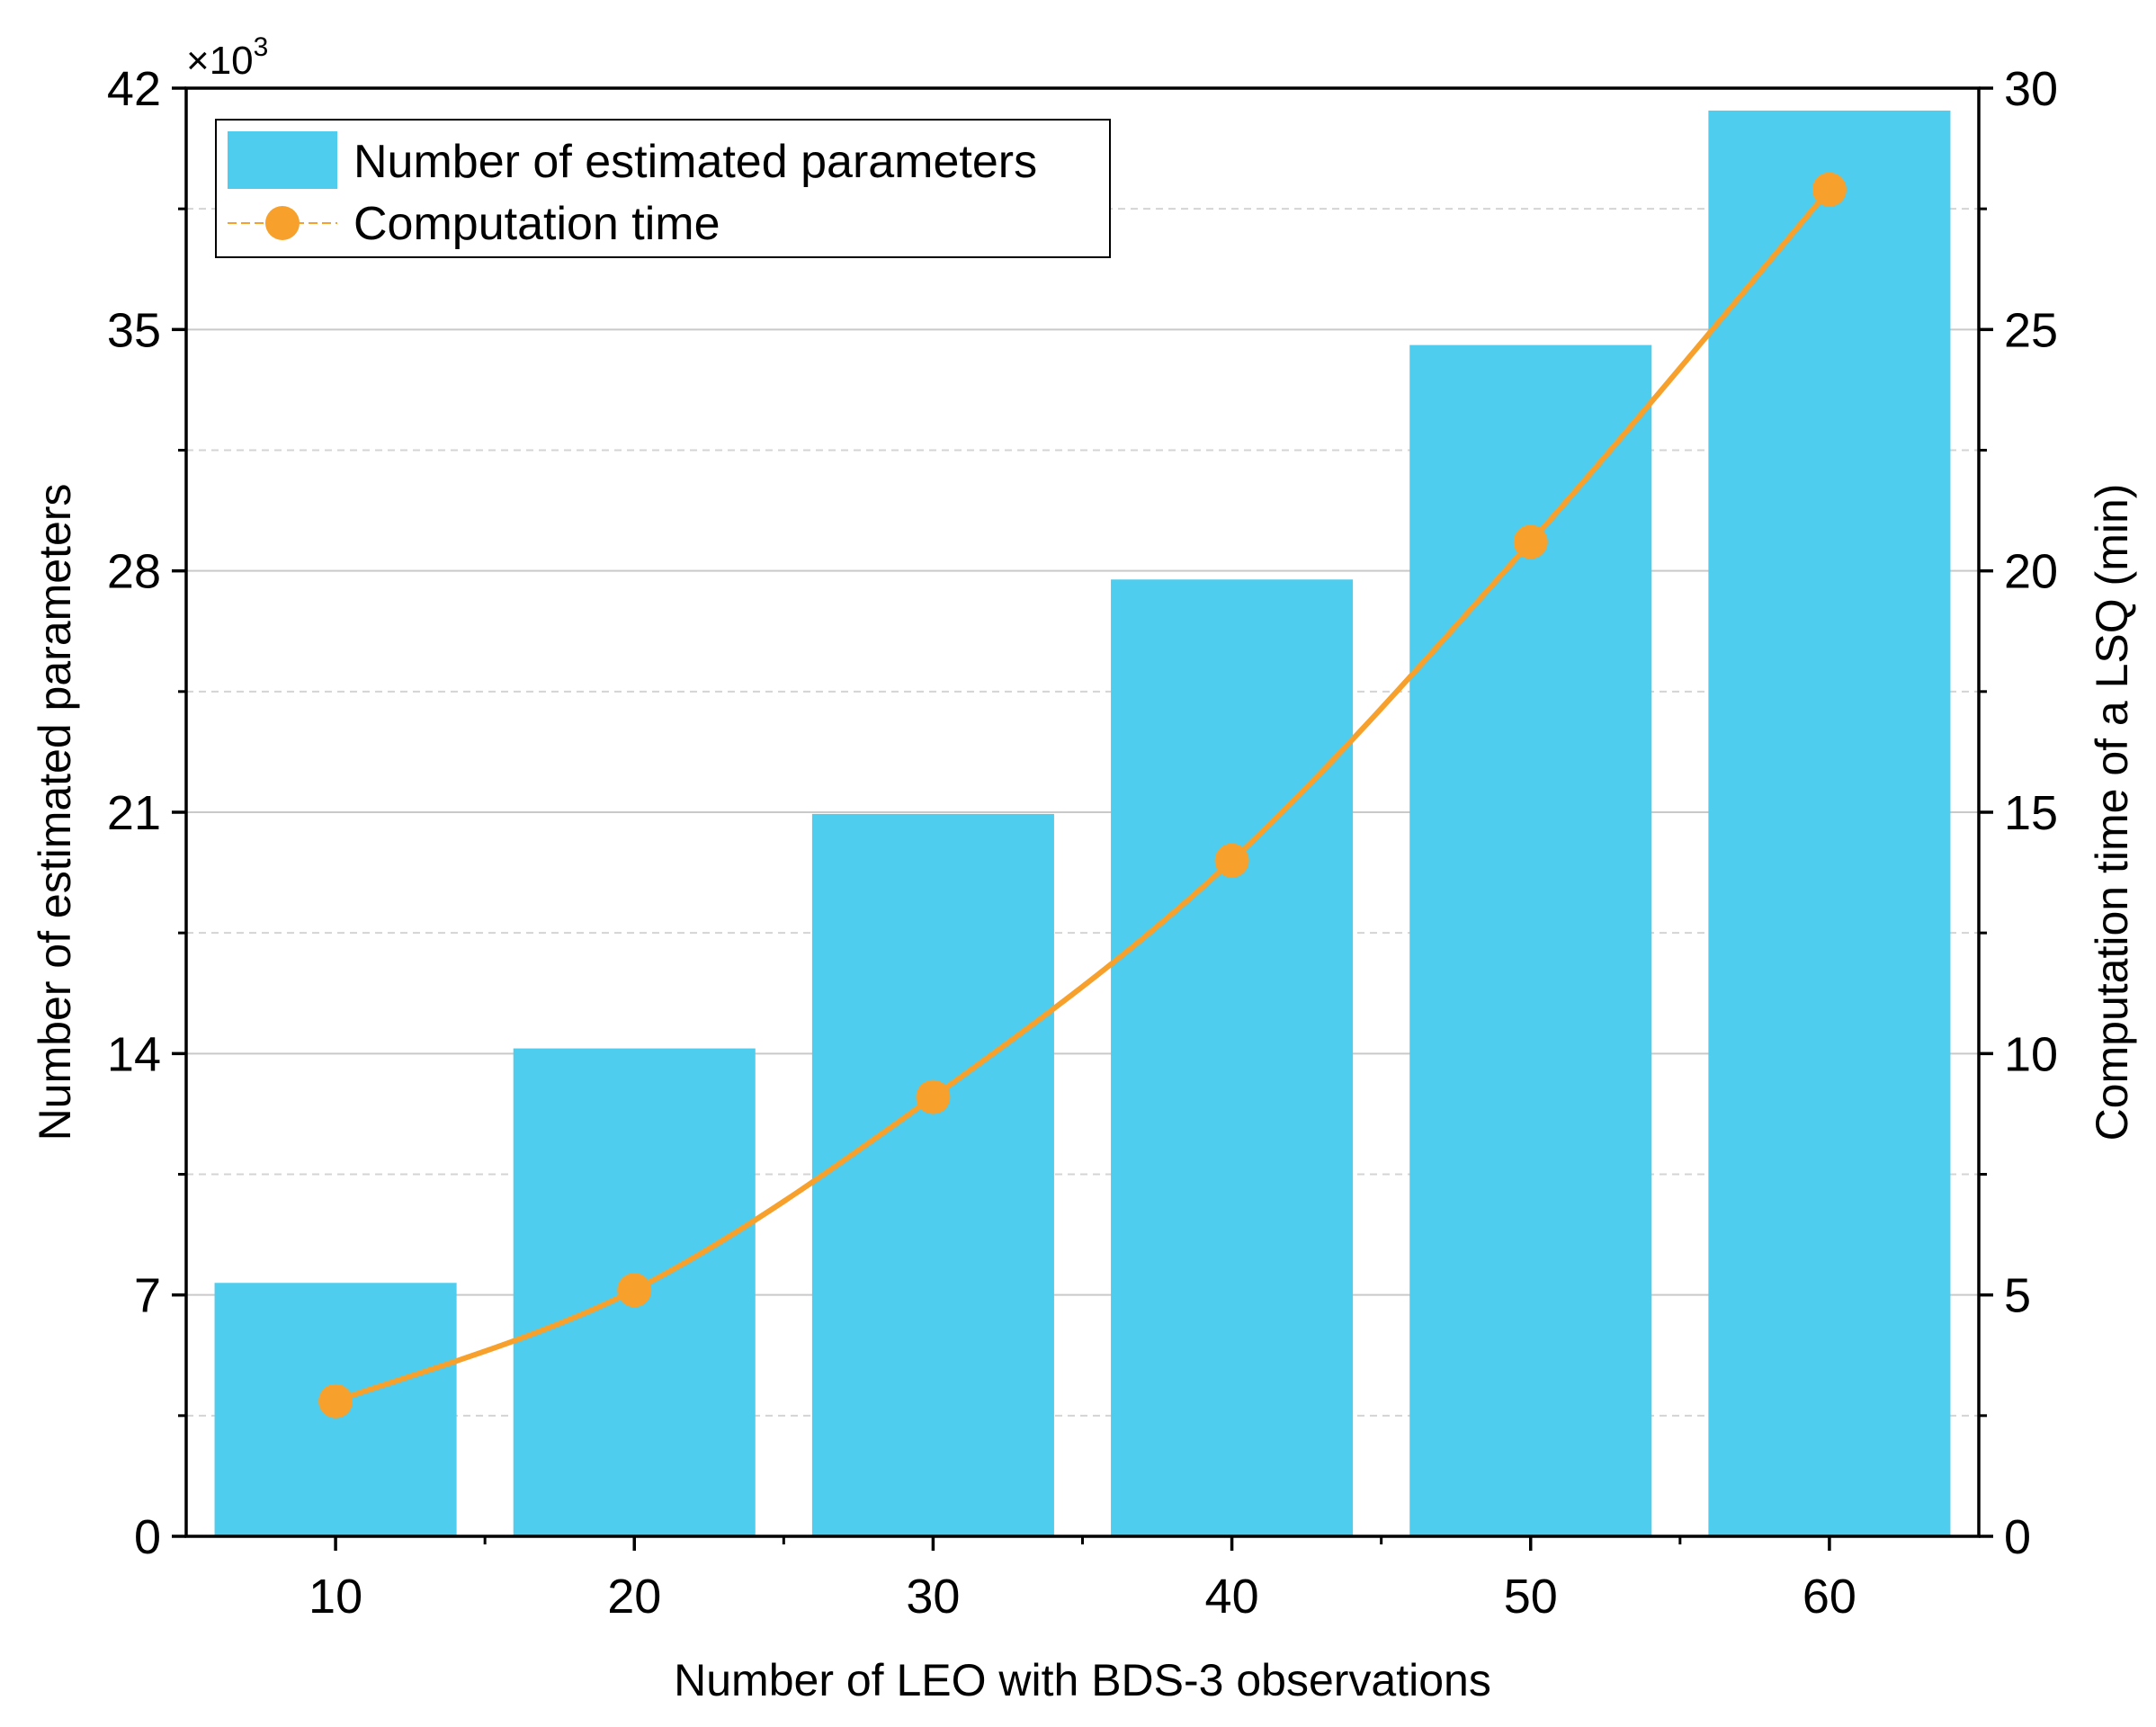 The height and width of the screenshot is (1727, 2156). What do you see at coordinates (55, 813) in the screenshot?
I see `y-axis-left-title: Number of estimated parameters` at bounding box center [55, 813].